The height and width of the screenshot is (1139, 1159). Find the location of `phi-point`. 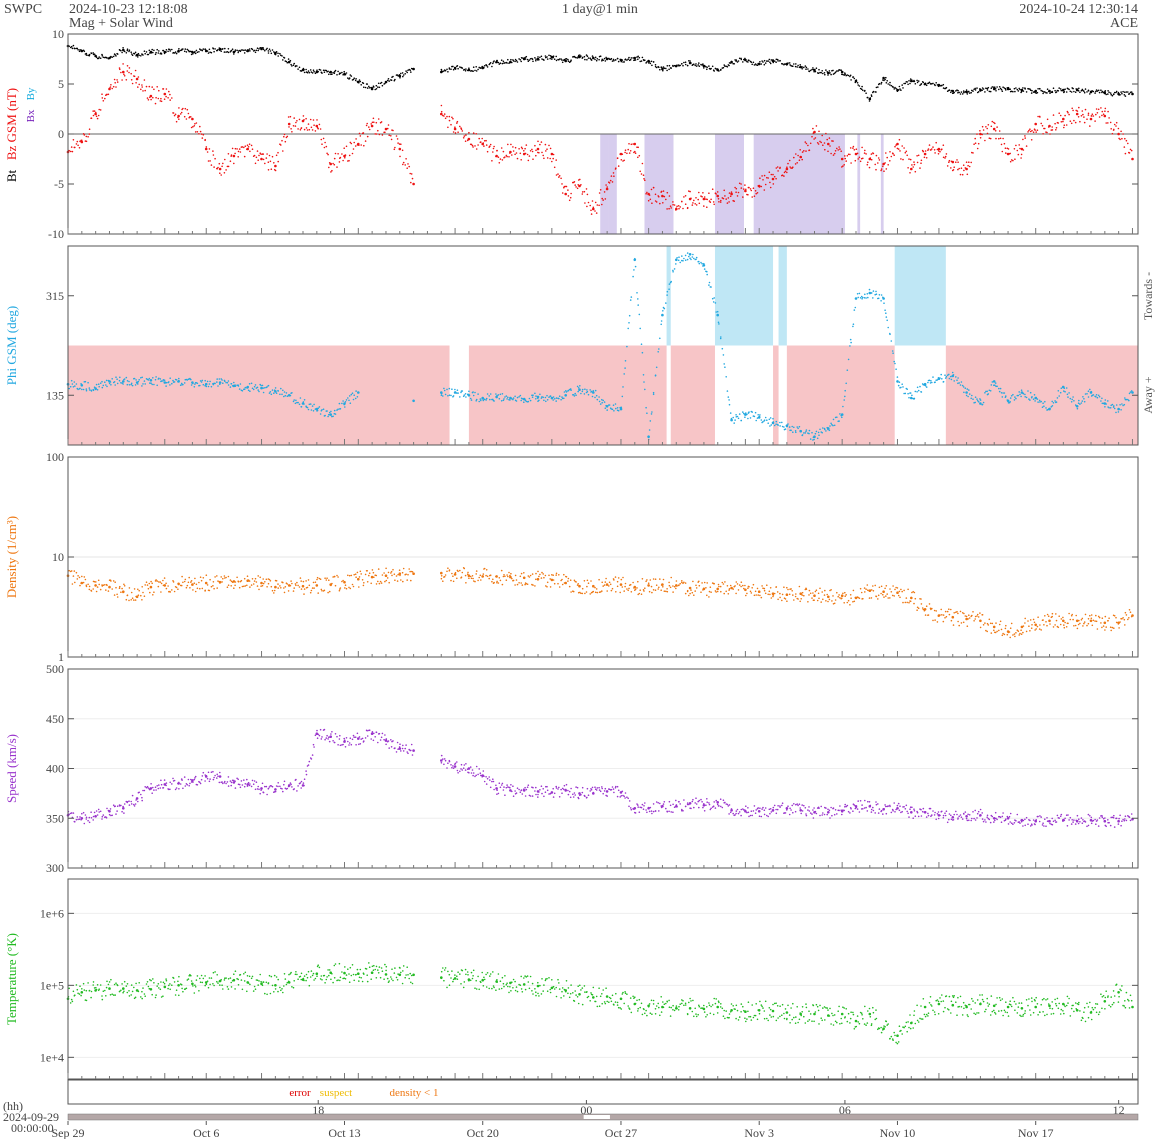

phi-point is located at coordinates (911, 398).